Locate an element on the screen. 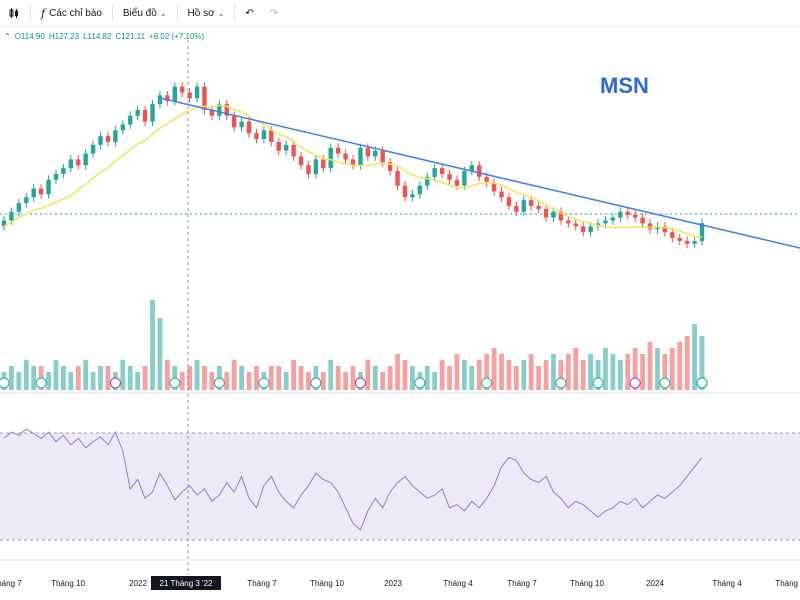 The image size is (800, 600). indicators-button: f Các chỉ báo is located at coordinates (71, 13).